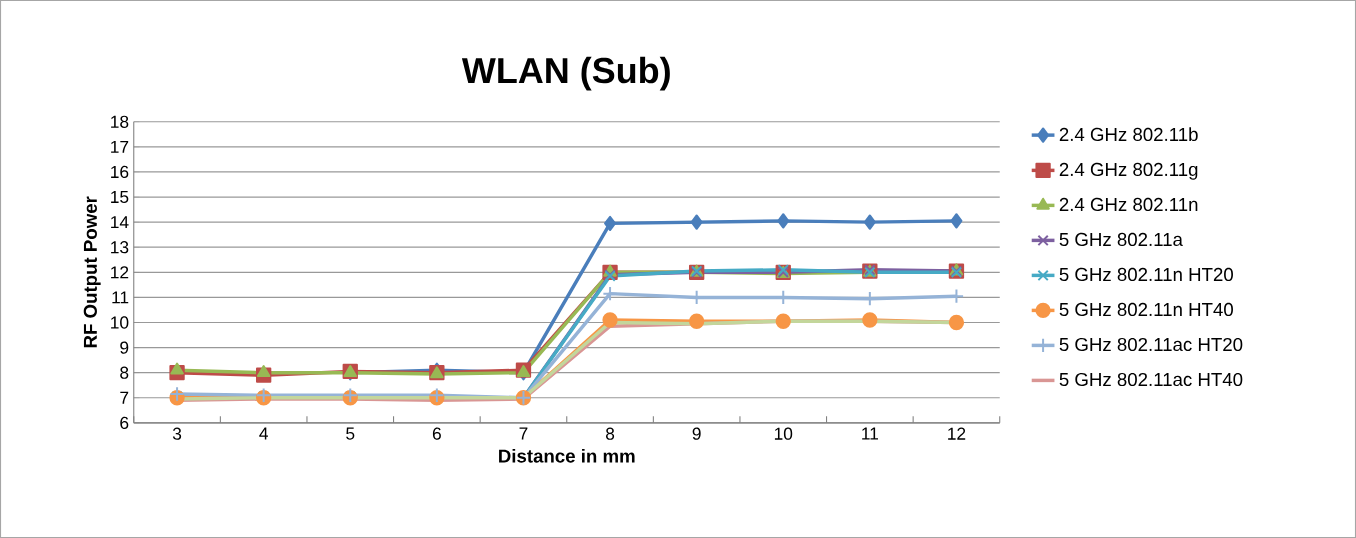 The height and width of the screenshot is (538, 1356). What do you see at coordinates (1128, 134) in the screenshot?
I see `legend-label: 2.4 GHz 802.11b` at bounding box center [1128, 134].